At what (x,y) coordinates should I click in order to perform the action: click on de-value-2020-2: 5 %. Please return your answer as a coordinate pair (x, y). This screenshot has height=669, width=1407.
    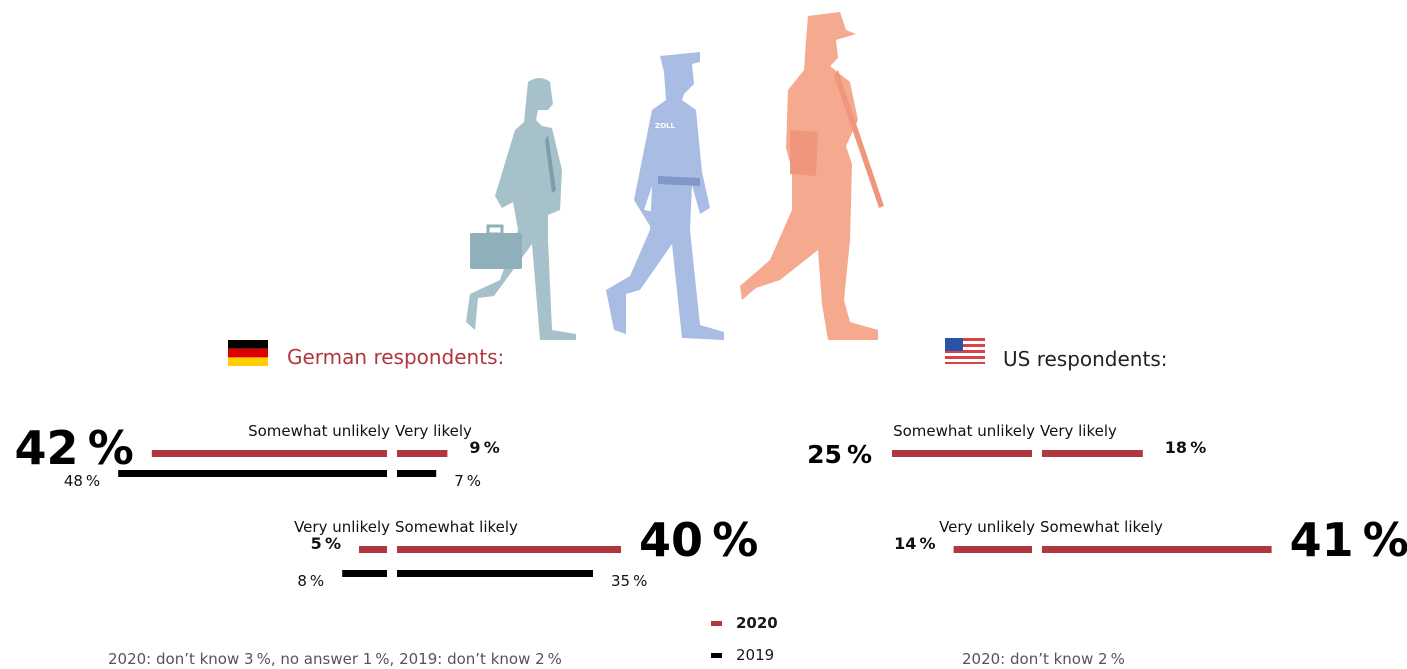
    Looking at the image, I should click on (326, 543).